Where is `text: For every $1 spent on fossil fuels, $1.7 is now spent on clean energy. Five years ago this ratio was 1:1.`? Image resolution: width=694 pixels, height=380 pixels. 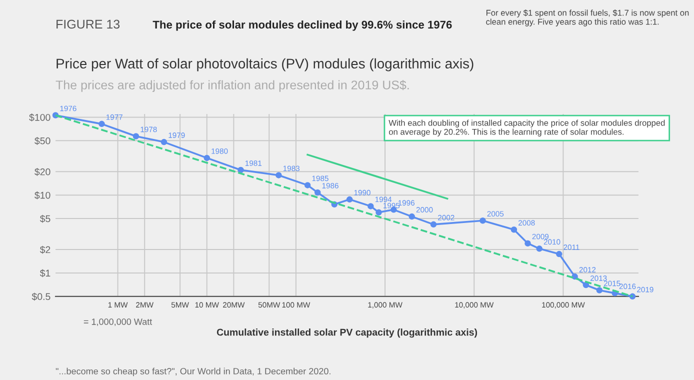 text: For every $1 spent on fossil fuels, $1.7 is now spent on clean energy. Five years ago this ratio was 1:1. is located at coordinates (587, 18).